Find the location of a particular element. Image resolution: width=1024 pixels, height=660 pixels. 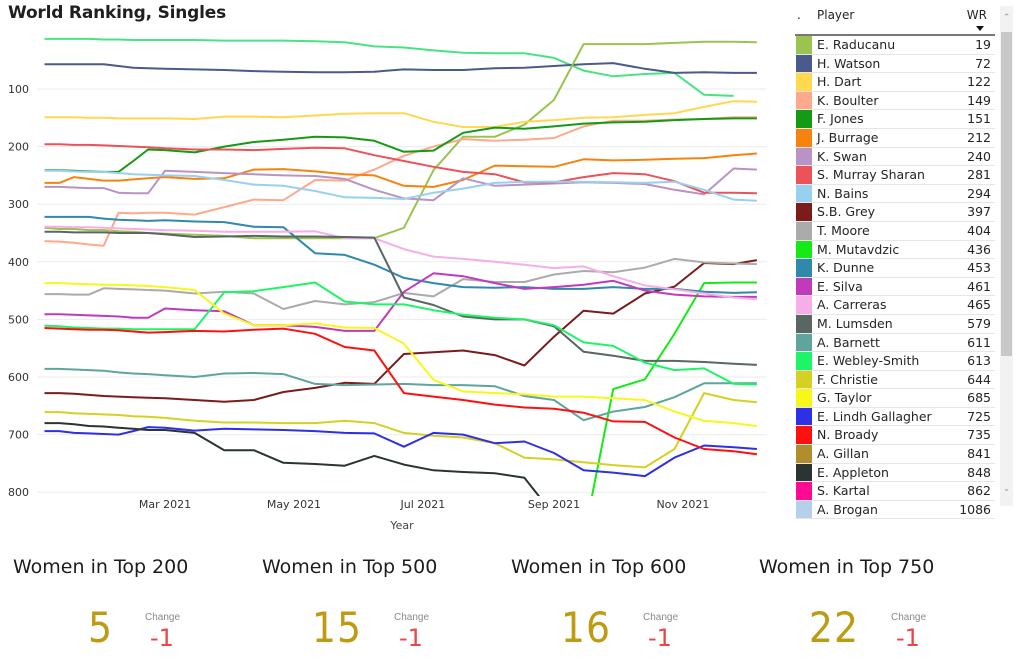

series-line-m-mutavdzic is located at coordinates (670, 410).